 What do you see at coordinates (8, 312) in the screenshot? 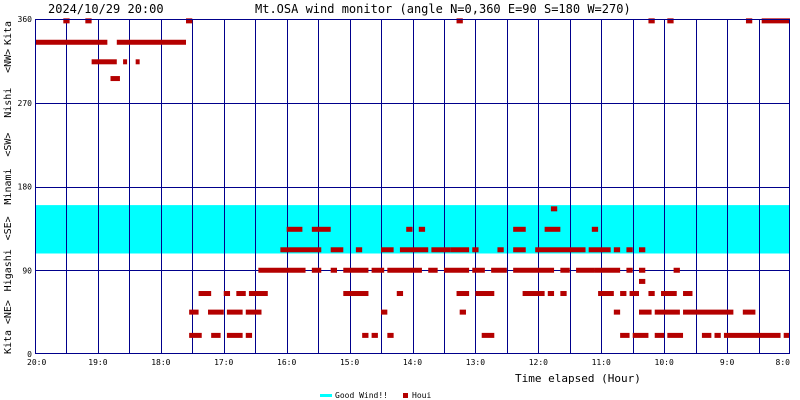
I see `y-direction-label: <NE>` at bounding box center [8, 312].